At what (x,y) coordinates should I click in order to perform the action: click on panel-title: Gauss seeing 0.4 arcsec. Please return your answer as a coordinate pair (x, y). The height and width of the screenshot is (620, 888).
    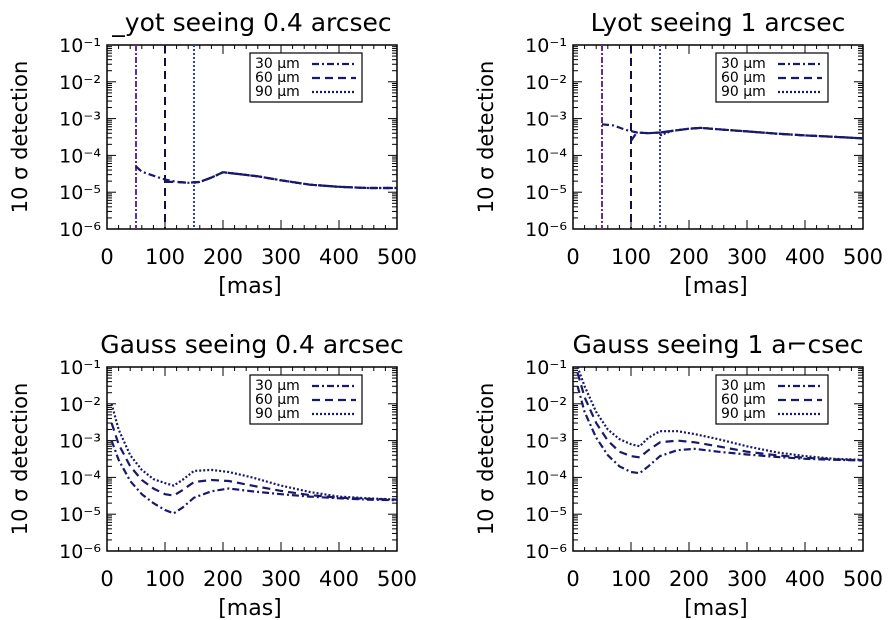
    Looking at the image, I should click on (252, 344).